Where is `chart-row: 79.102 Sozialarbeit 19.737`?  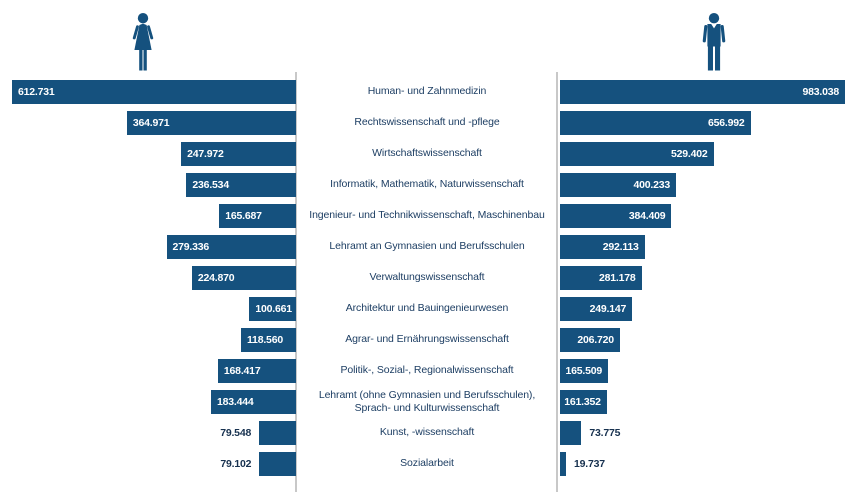 chart-row: 79.102 Sozialarbeit 19.737 is located at coordinates (431, 463).